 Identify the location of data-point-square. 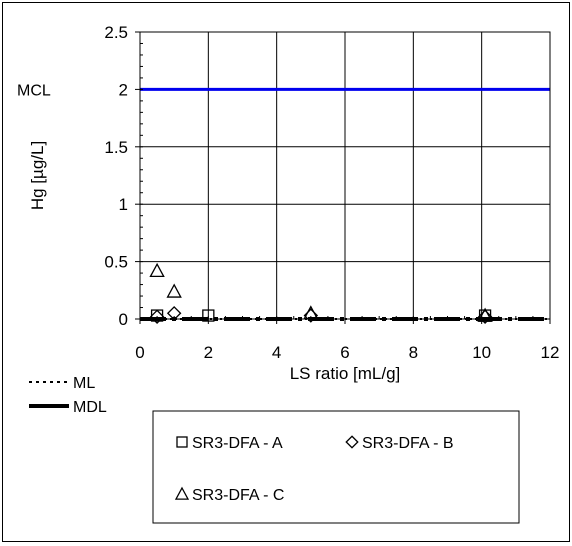
(208, 315).